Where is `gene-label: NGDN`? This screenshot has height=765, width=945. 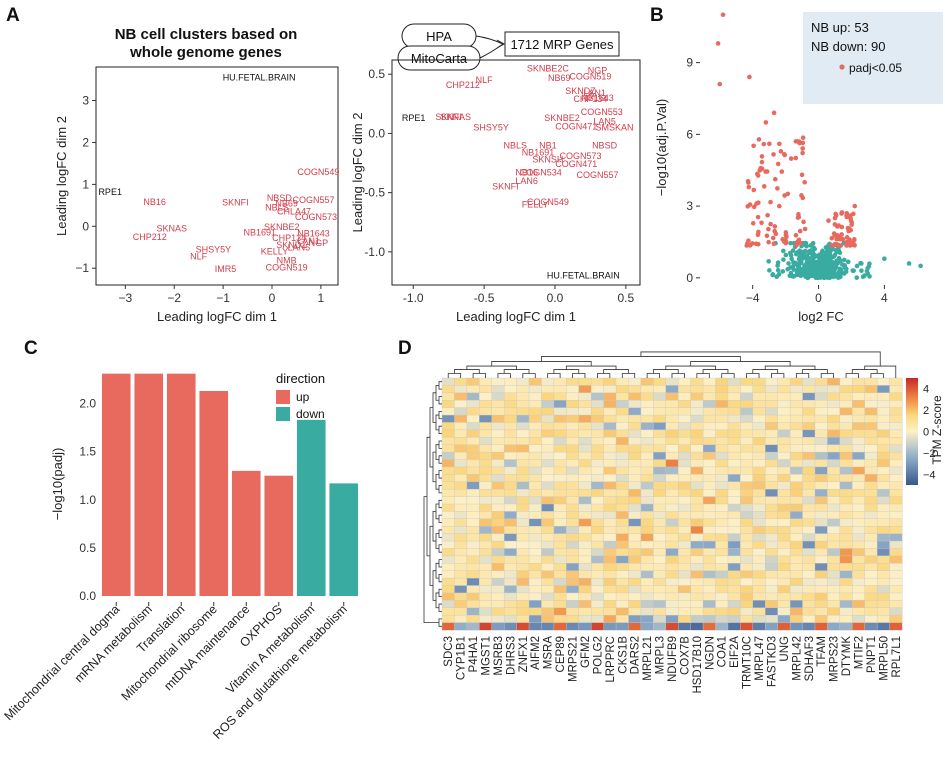 gene-label: NGDN is located at coordinates (710, 653).